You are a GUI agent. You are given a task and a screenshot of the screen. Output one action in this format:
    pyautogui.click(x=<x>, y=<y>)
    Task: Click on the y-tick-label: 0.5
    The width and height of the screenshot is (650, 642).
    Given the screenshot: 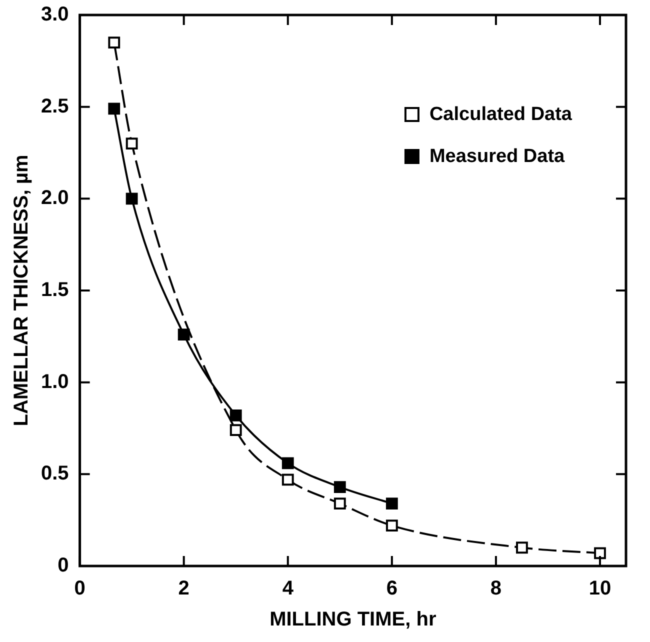 What is the action you would take?
    pyautogui.click(x=54, y=473)
    